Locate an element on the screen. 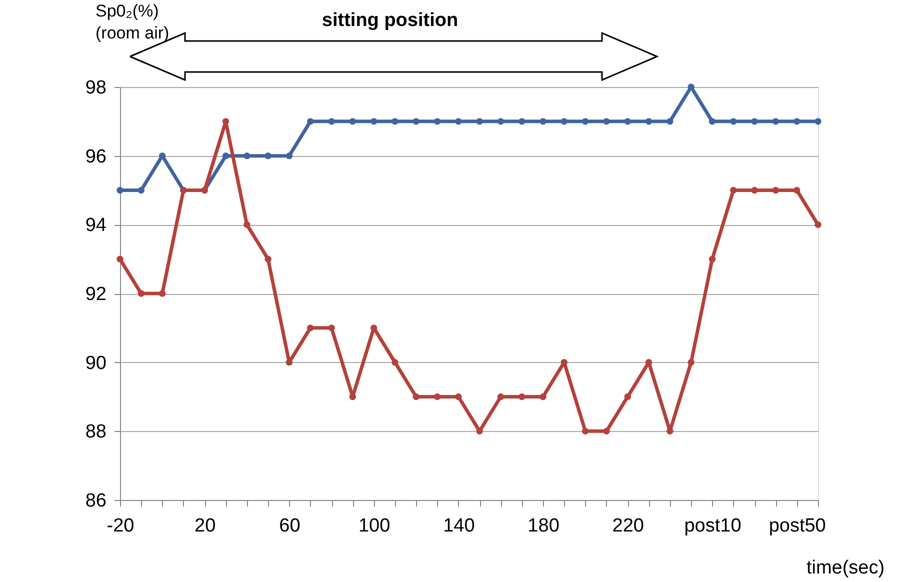  x-tick-label: -20 is located at coordinates (120, 526).